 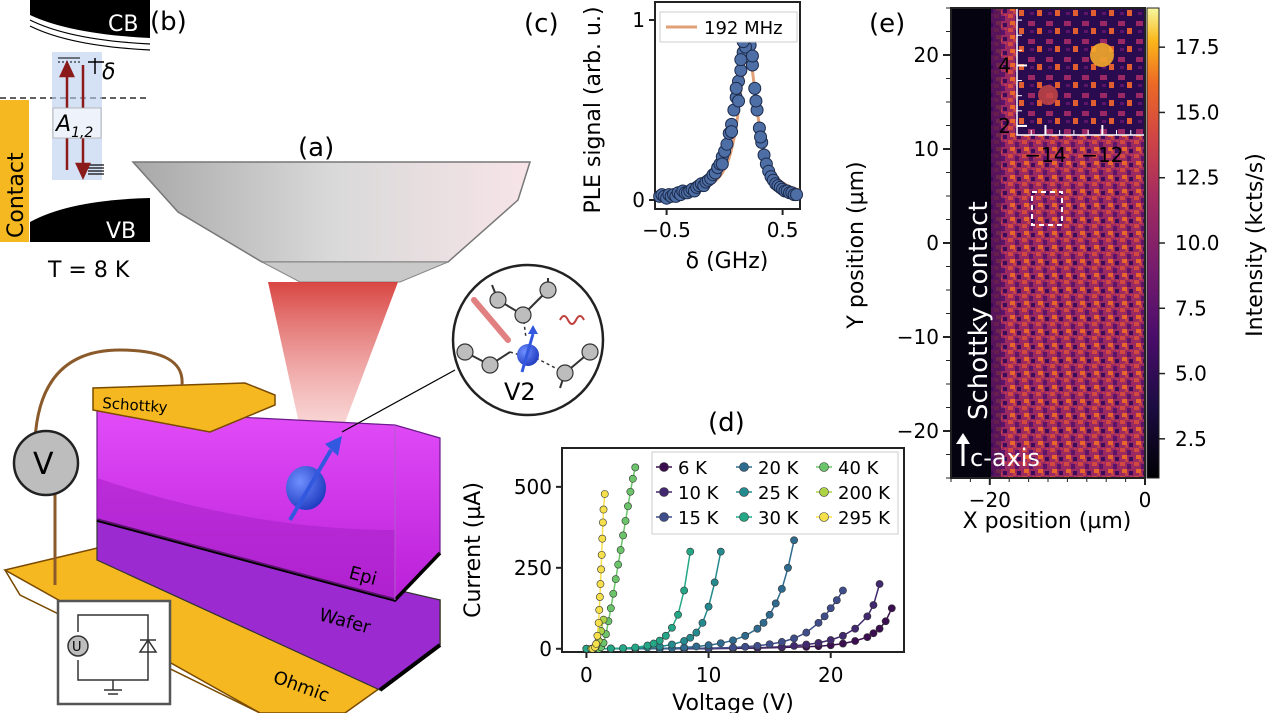 I want to click on voltmeter-label: V, so click(x=43, y=464).